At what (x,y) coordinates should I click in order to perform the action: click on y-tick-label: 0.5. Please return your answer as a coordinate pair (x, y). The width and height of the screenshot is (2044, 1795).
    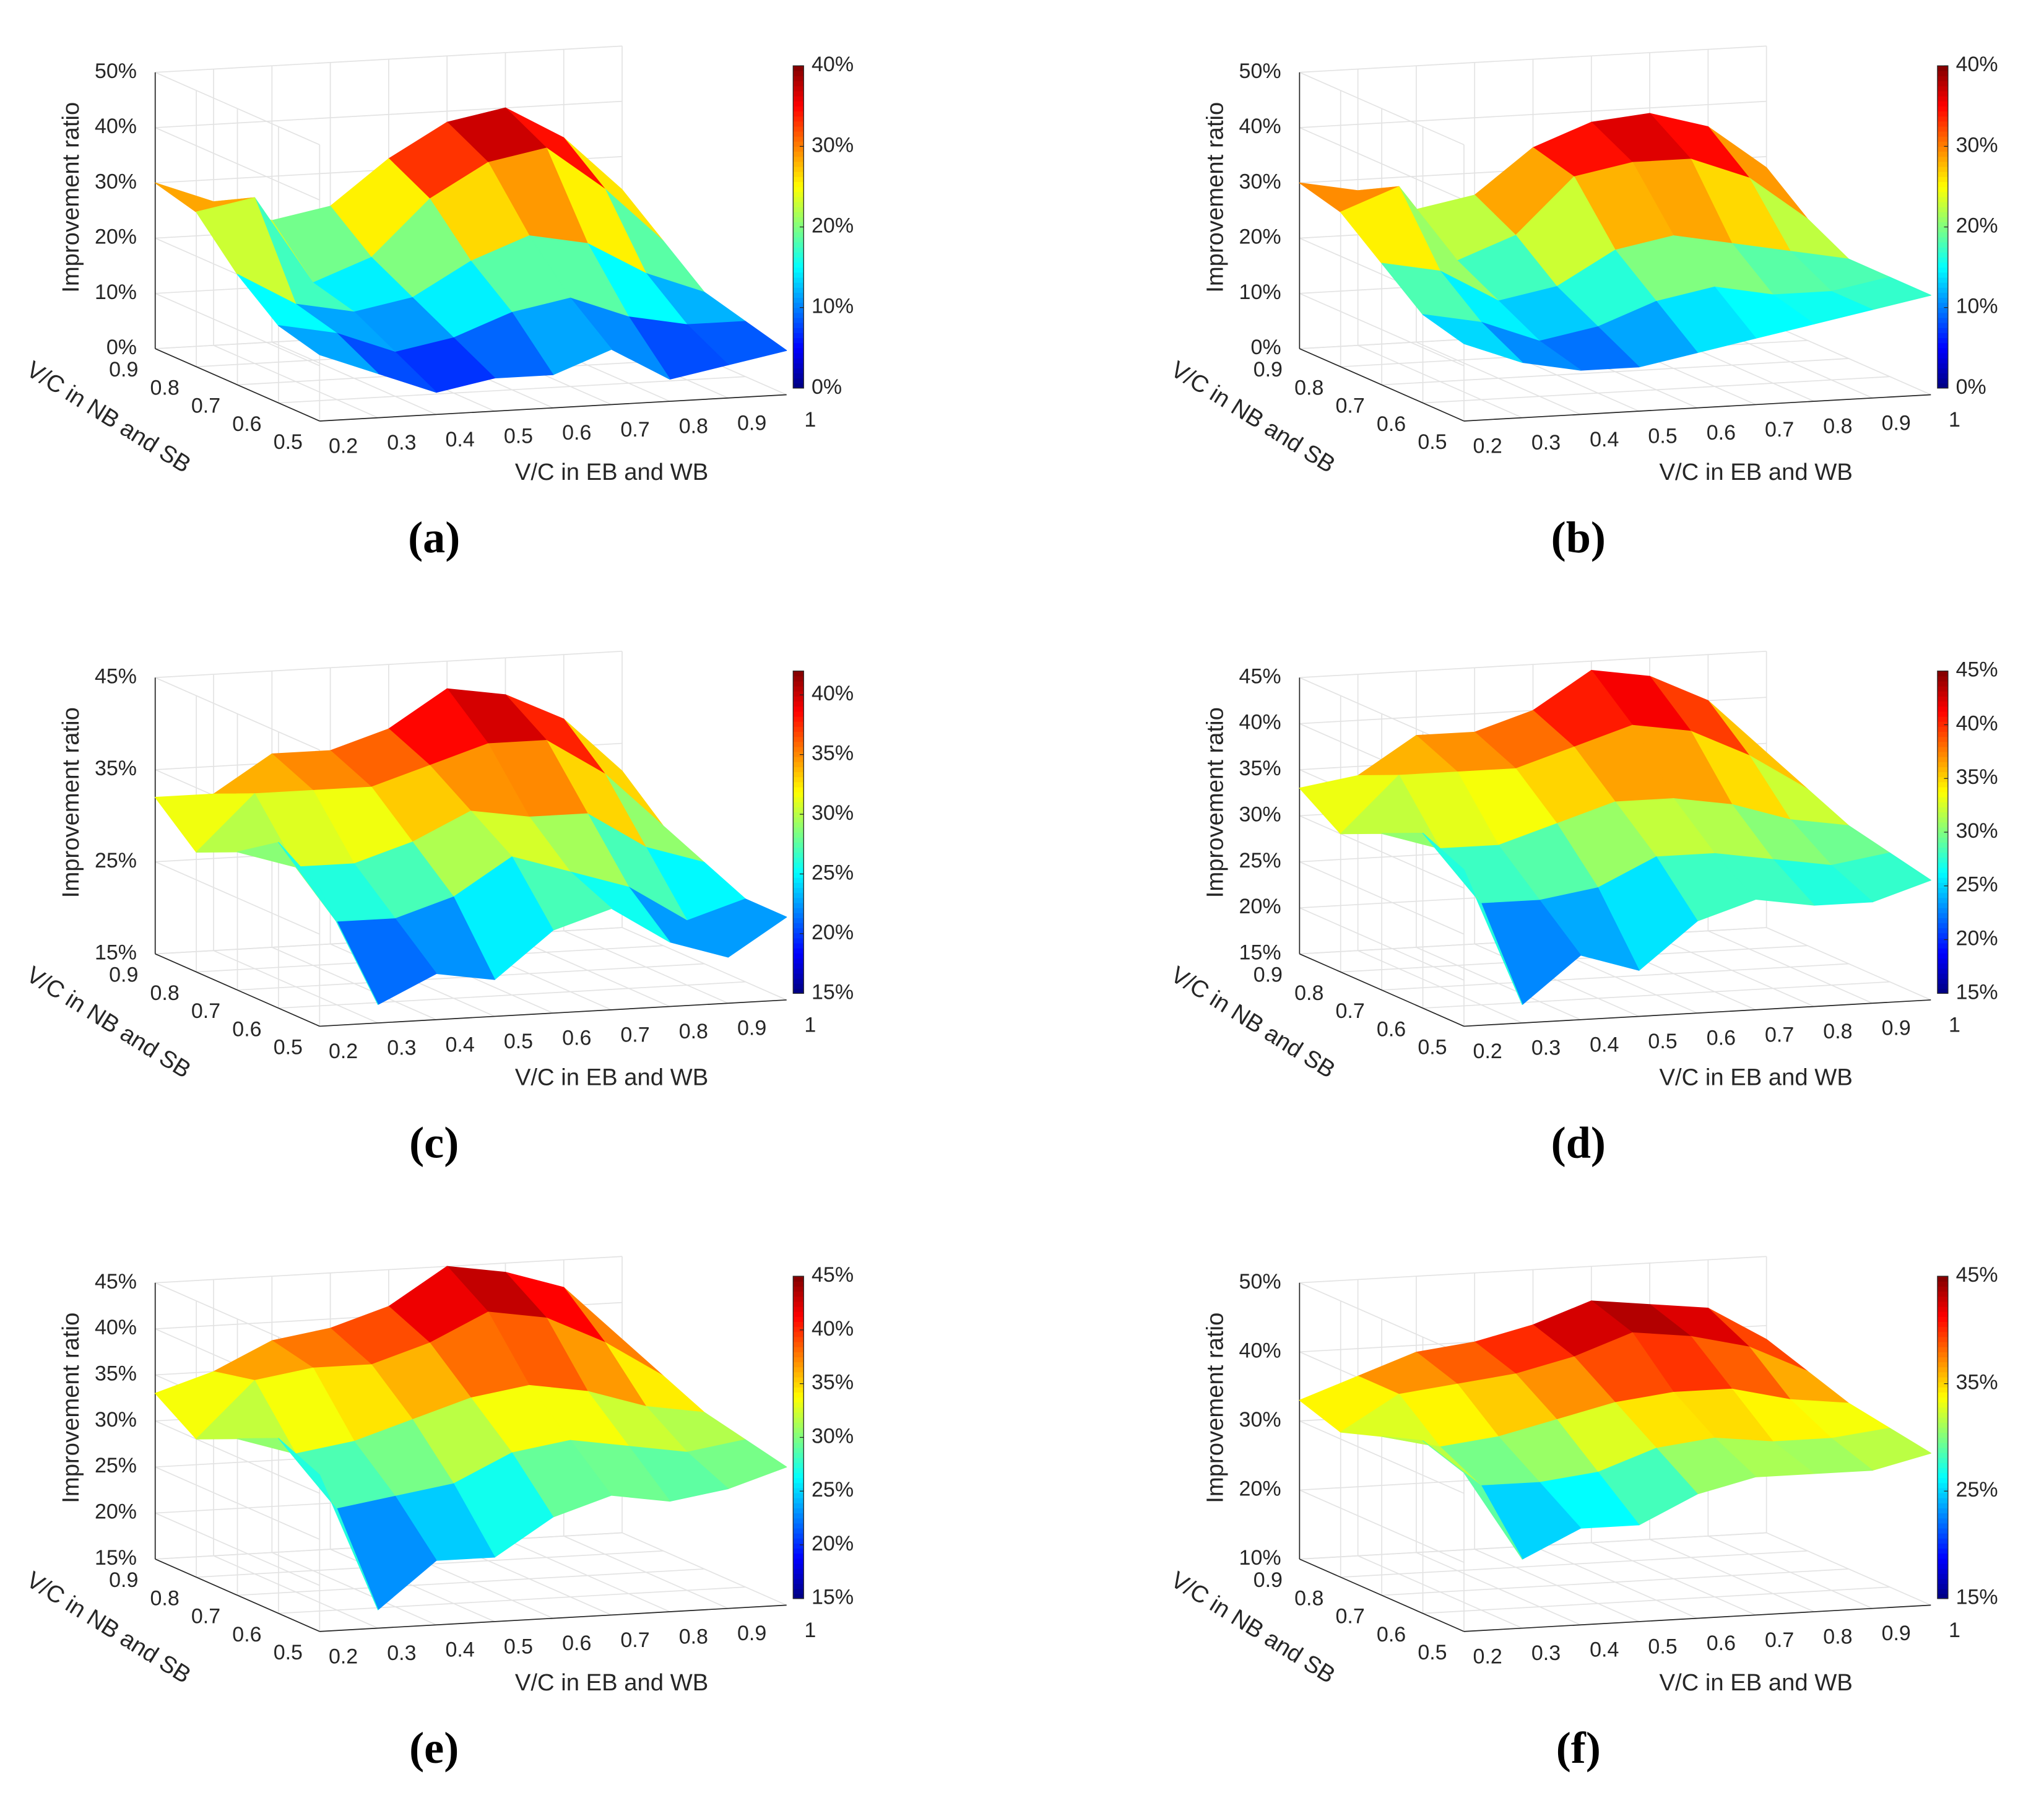
    Looking at the image, I should click on (1432, 442).